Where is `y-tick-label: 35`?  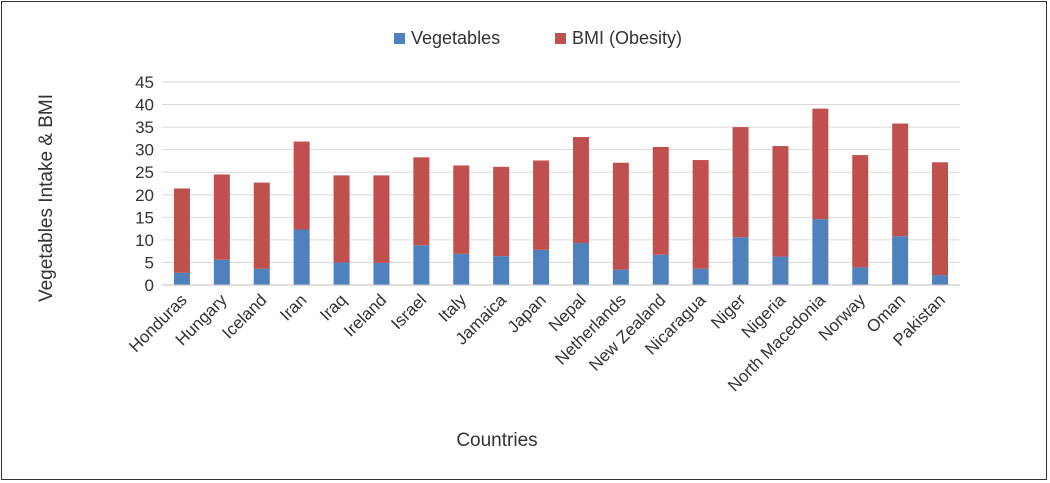 y-tick-label: 35 is located at coordinates (144, 127).